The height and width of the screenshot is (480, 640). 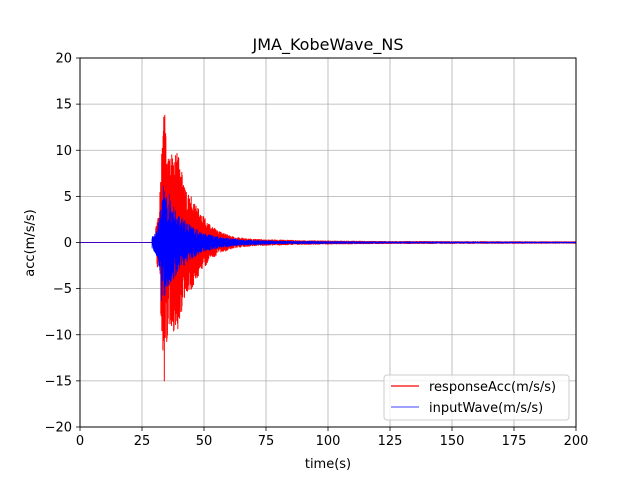 I want to click on legend: responseAcc(m/s/s) inputWave(m/s/s), so click(x=476, y=397).